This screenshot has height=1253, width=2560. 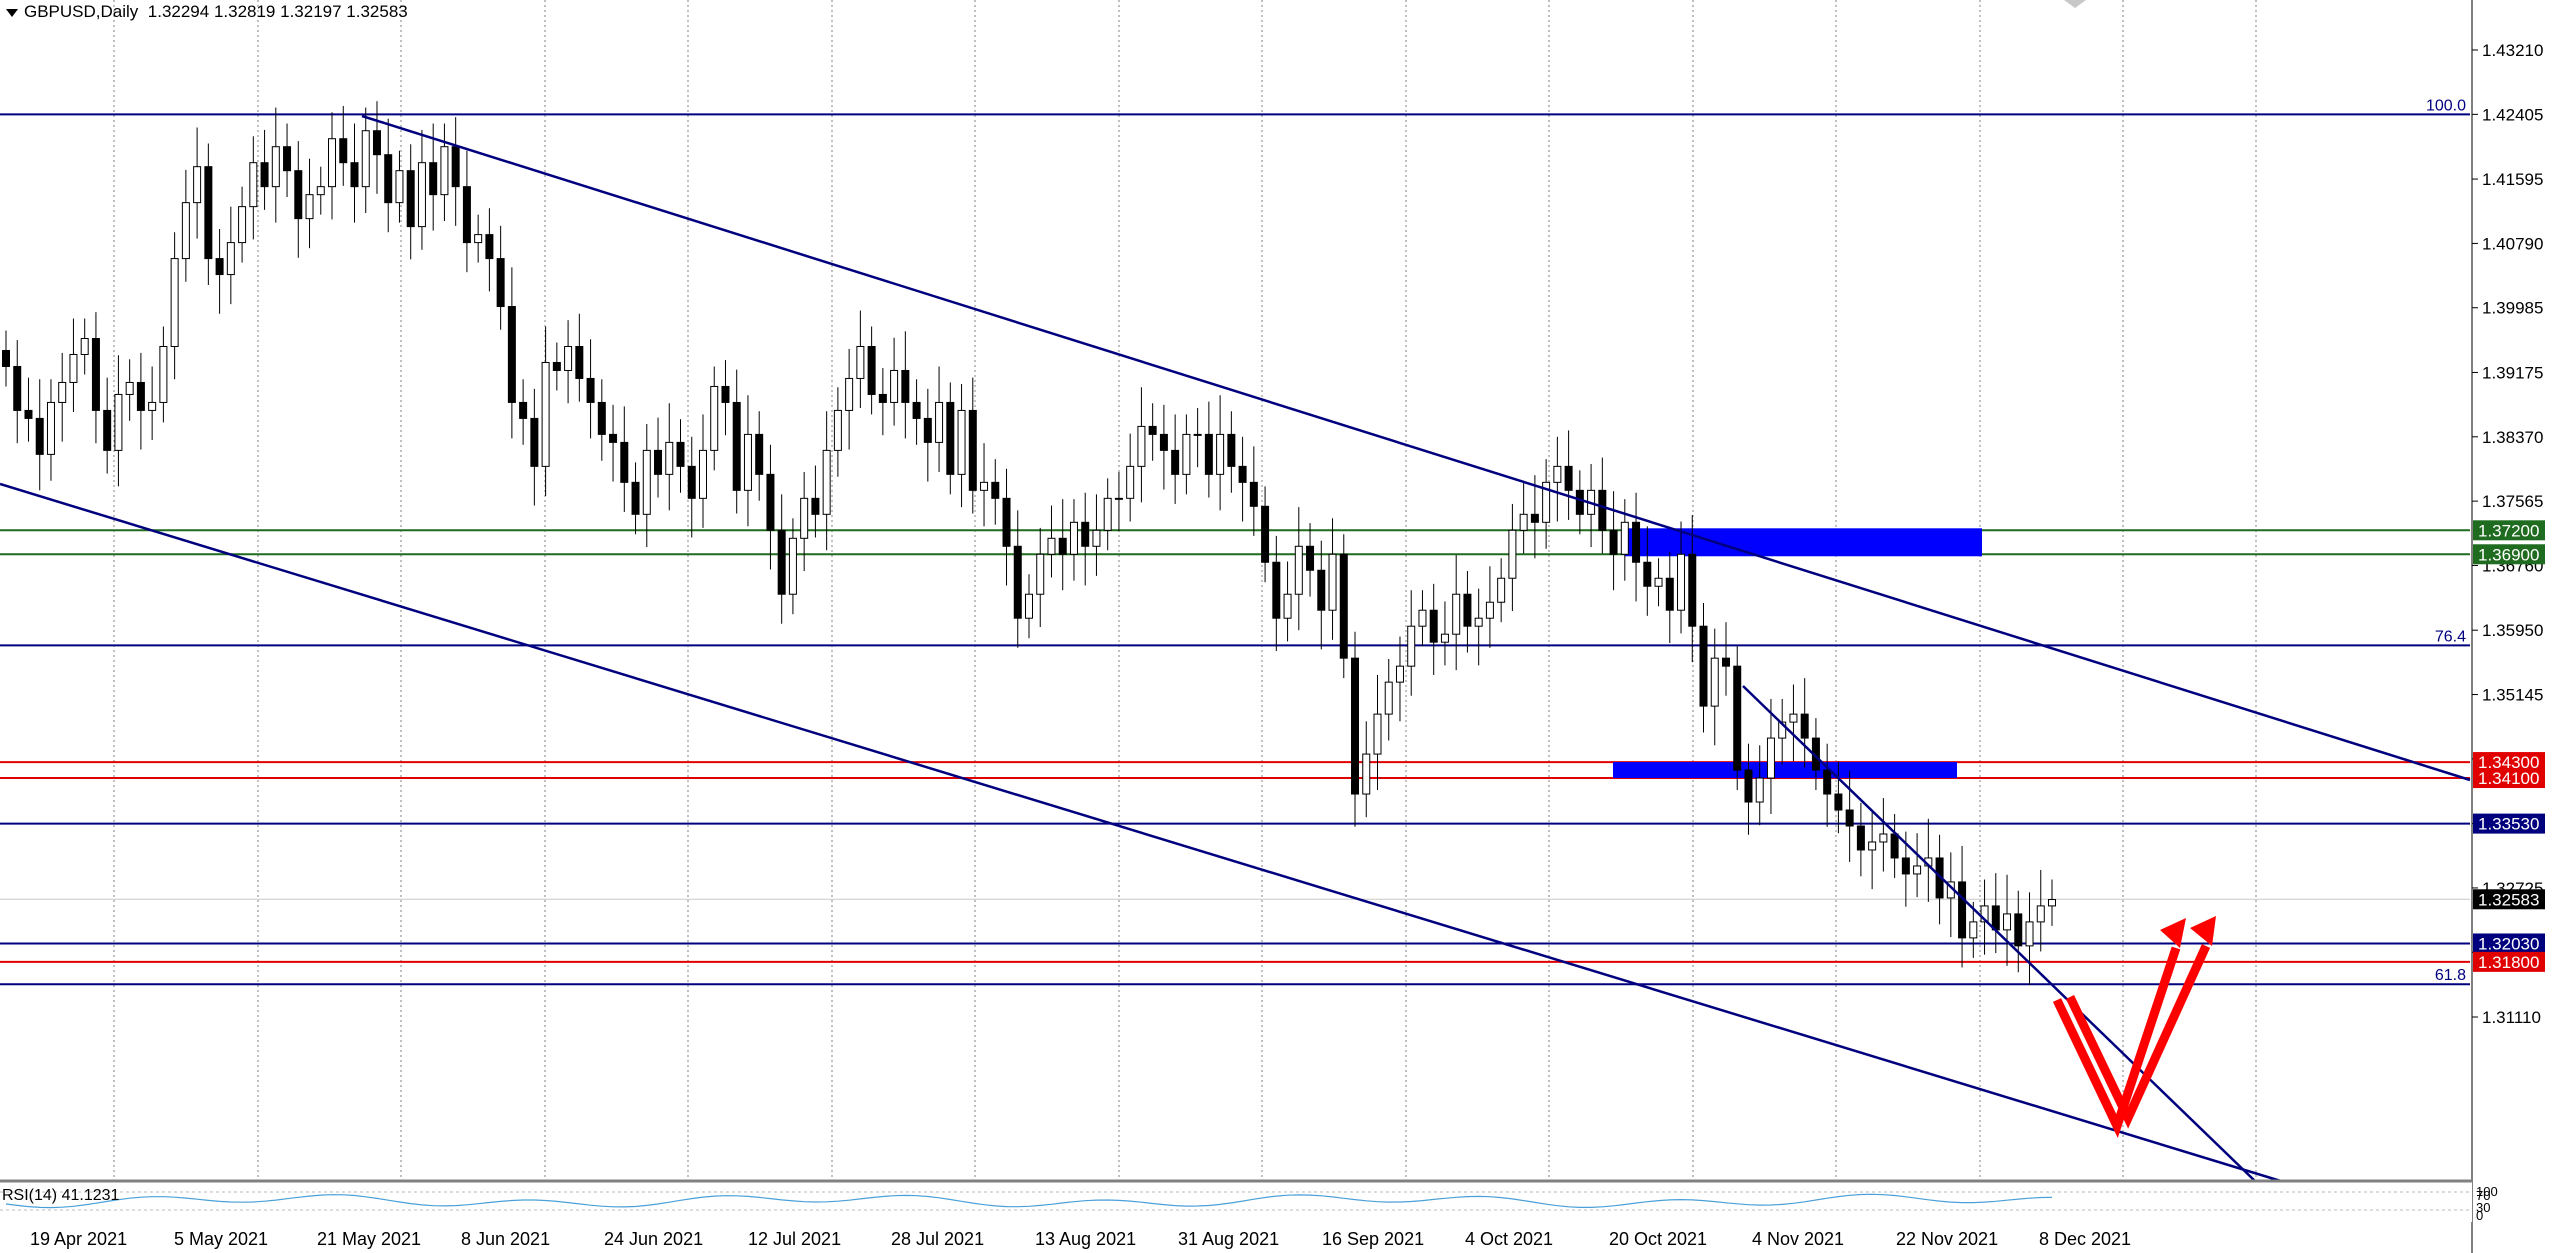 I want to click on price-tick-label: 1.37565, so click(x=2512, y=501).